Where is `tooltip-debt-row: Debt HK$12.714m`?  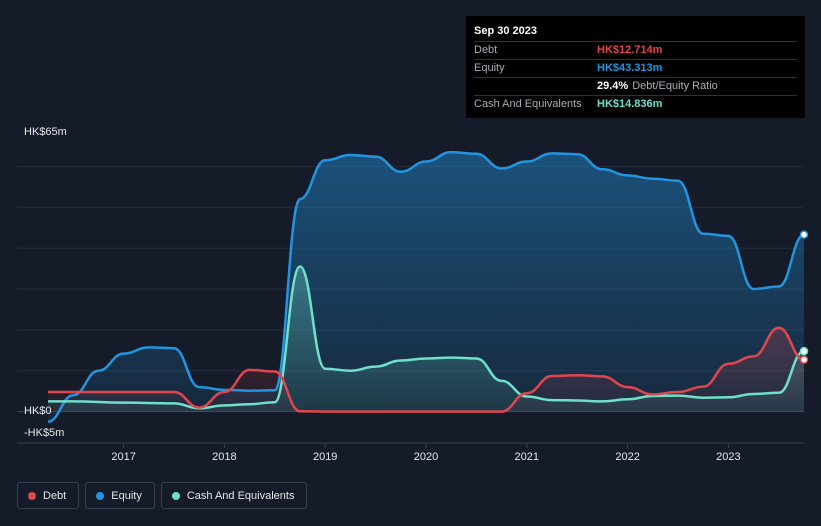
tooltip-debt-row: Debt HK$12.714m is located at coordinates (635, 50).